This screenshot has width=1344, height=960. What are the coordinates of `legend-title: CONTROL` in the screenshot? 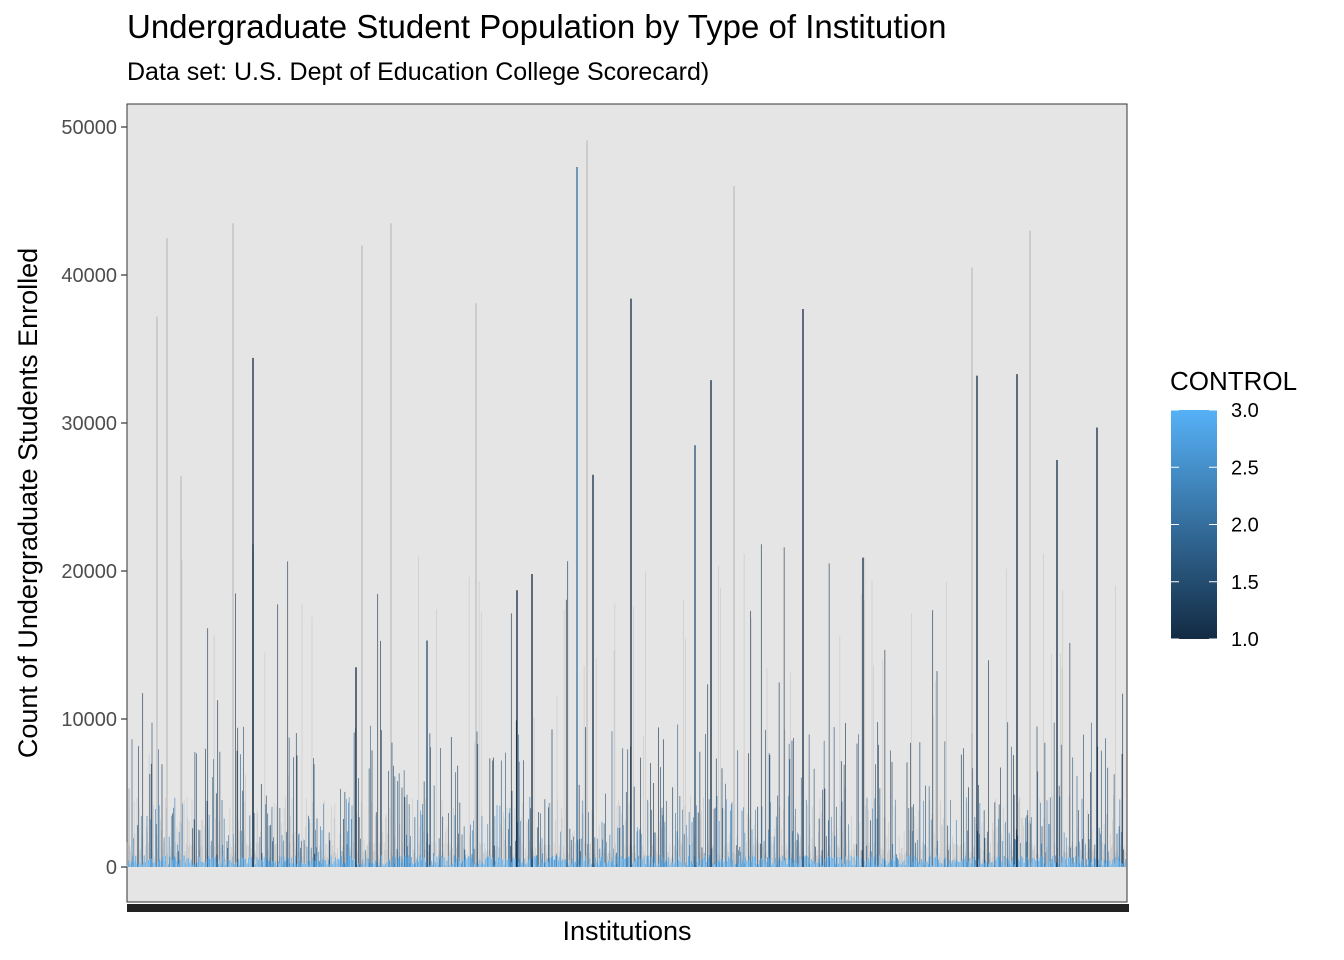 It's located at (1234, 381).